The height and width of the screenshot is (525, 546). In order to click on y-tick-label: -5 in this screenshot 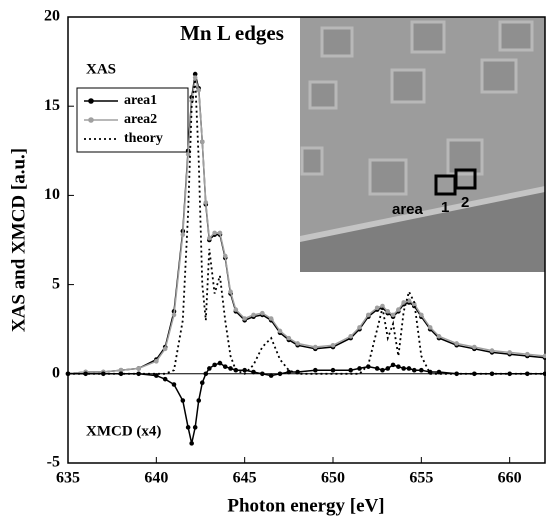, I will do `click(53, 462)`.